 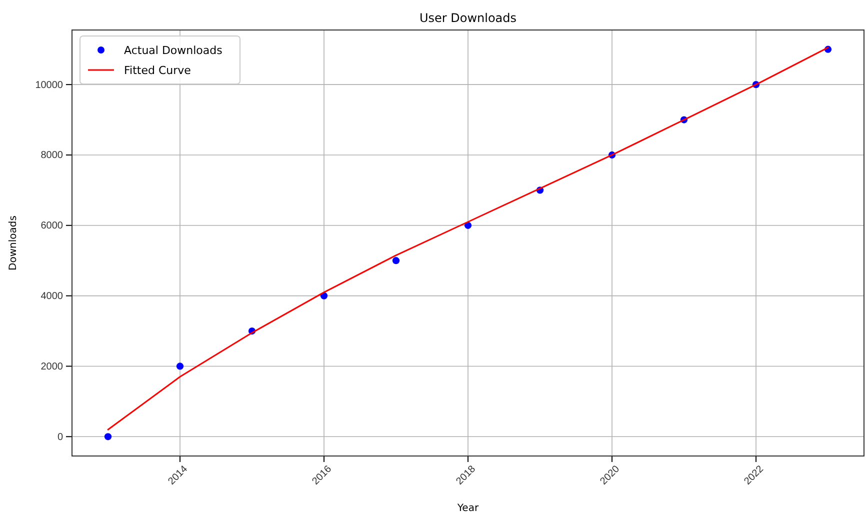 What do you see at coordinates (52, 366) in the screenshot?
I see `y-tick-label: 2000` at bounding box center [52, 366].